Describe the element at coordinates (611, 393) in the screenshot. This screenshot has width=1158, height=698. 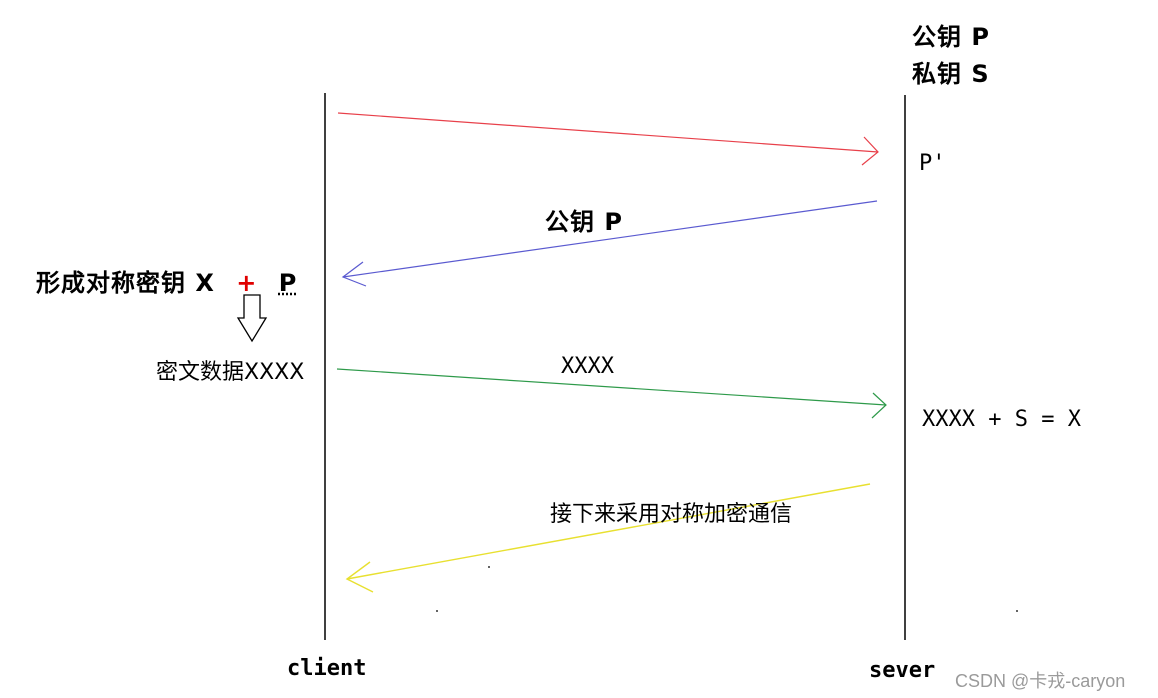
I see `green-arrow` at that location.